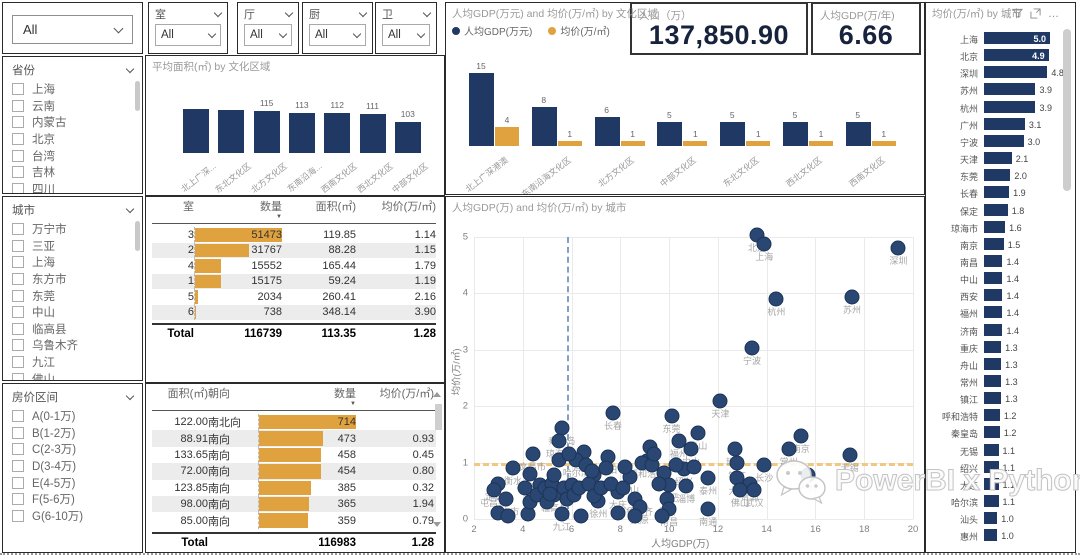 This screenshot has width=1080, height=555. I want to click on table-row: 123.85 南向 385 0.32, so click(294, 487).